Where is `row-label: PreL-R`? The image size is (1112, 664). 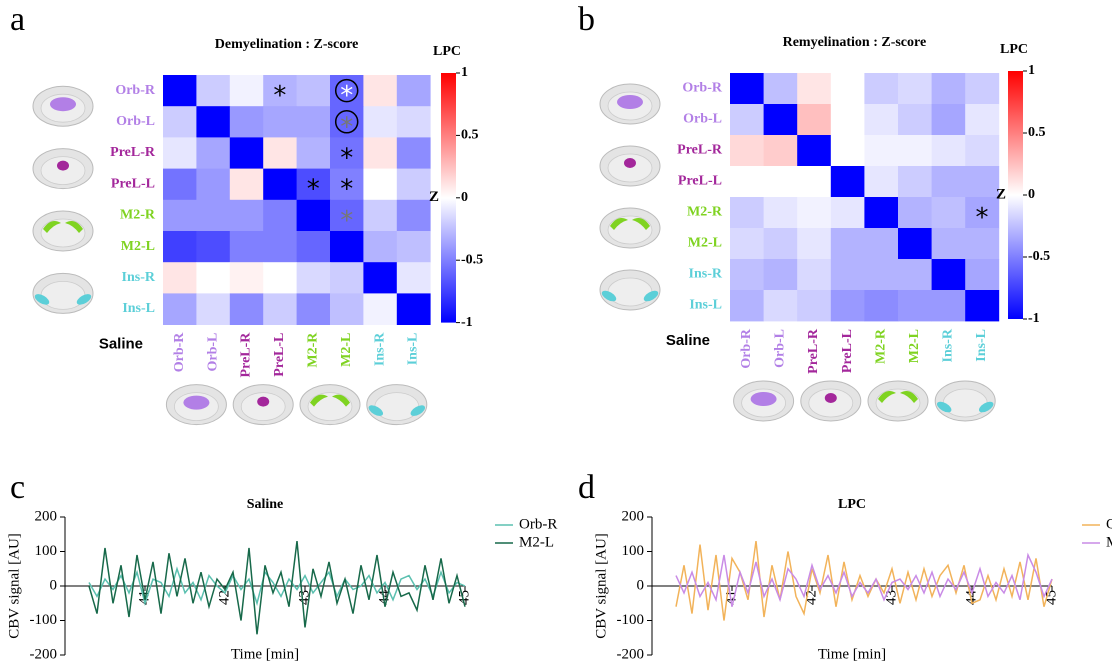 row-label: PreL-R is located at coordinates (133, 152).